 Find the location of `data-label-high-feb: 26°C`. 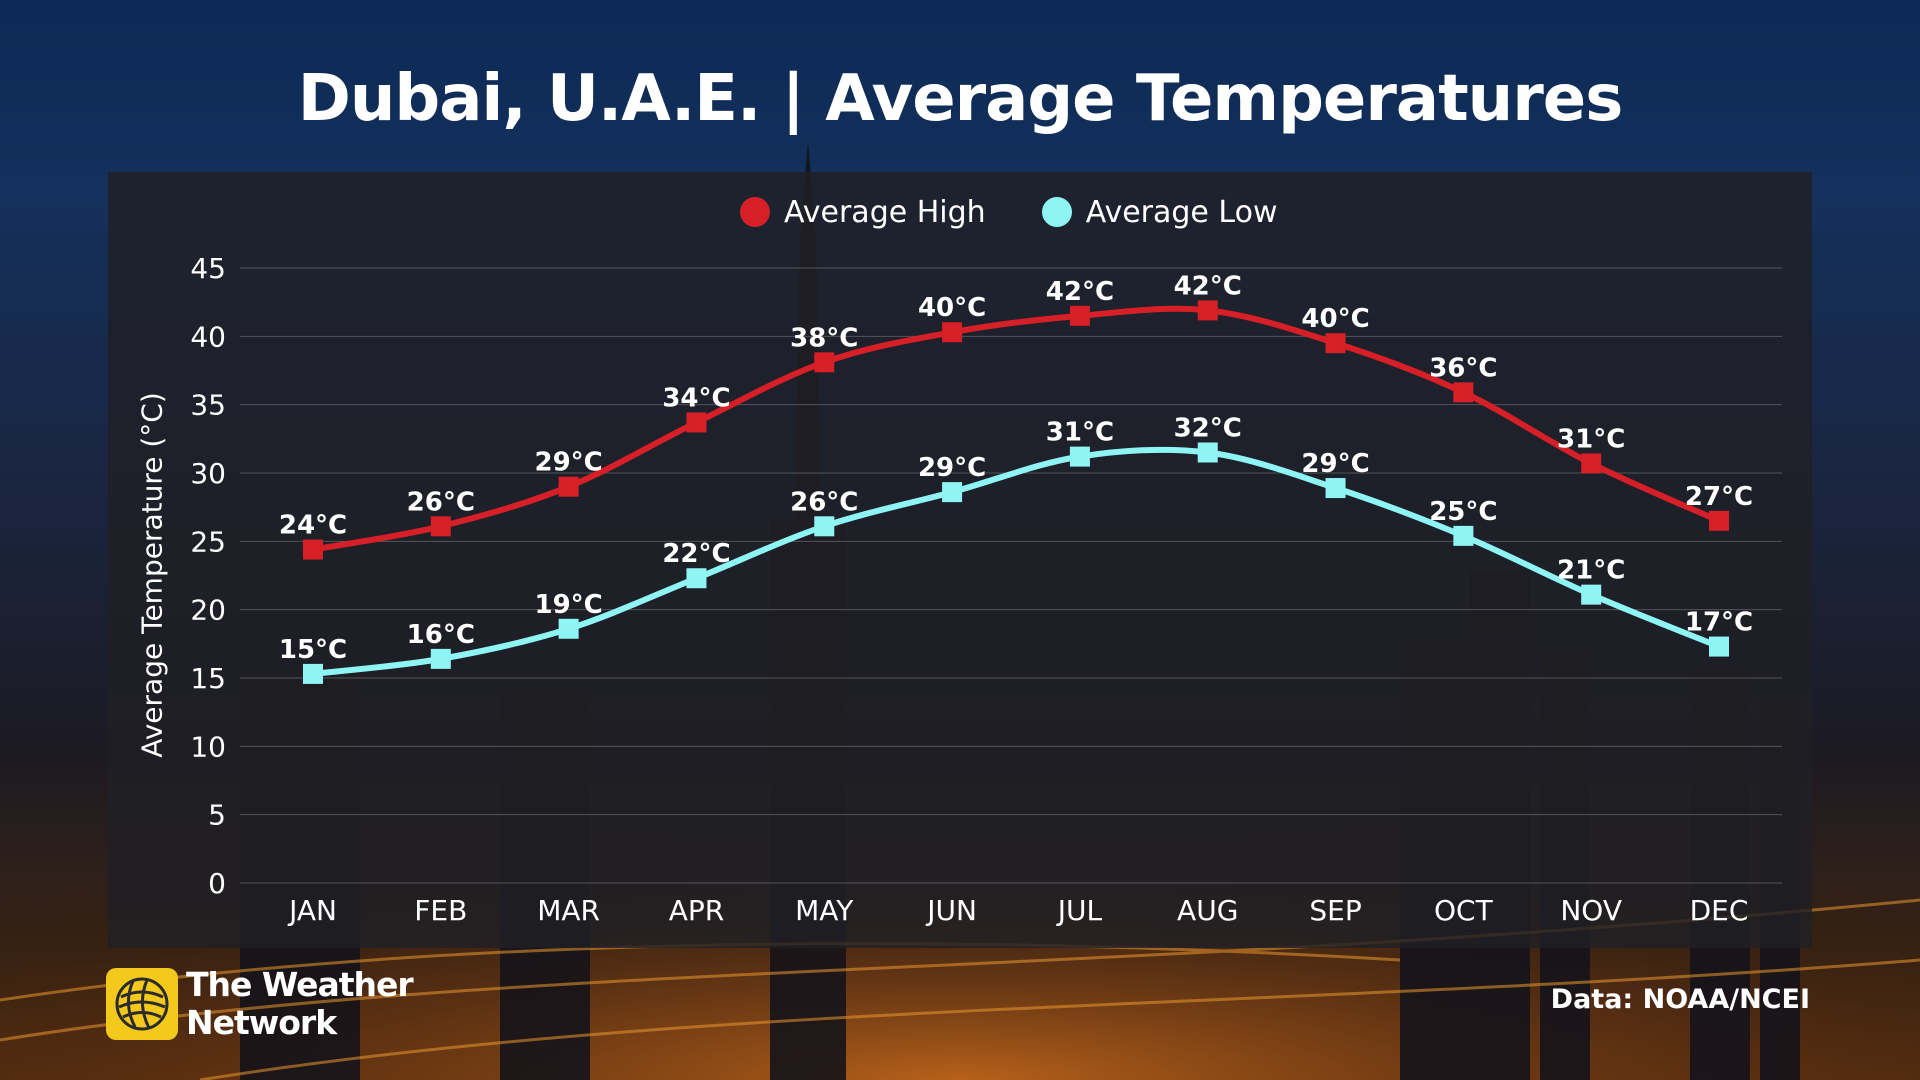

data-label-high-feb: 26°C is located at coordinates (441, 502).